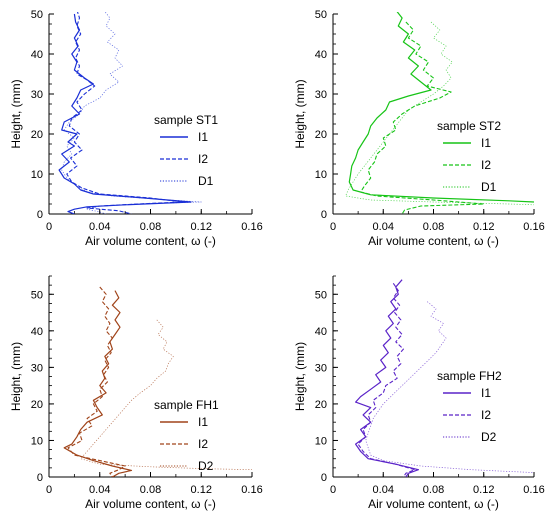 Image resolution: width=550 pixels, height=529 pixels. Describe the element at coordinates (186, 405) in the screenshot. I see `legend-title: sample FH1` at that location.